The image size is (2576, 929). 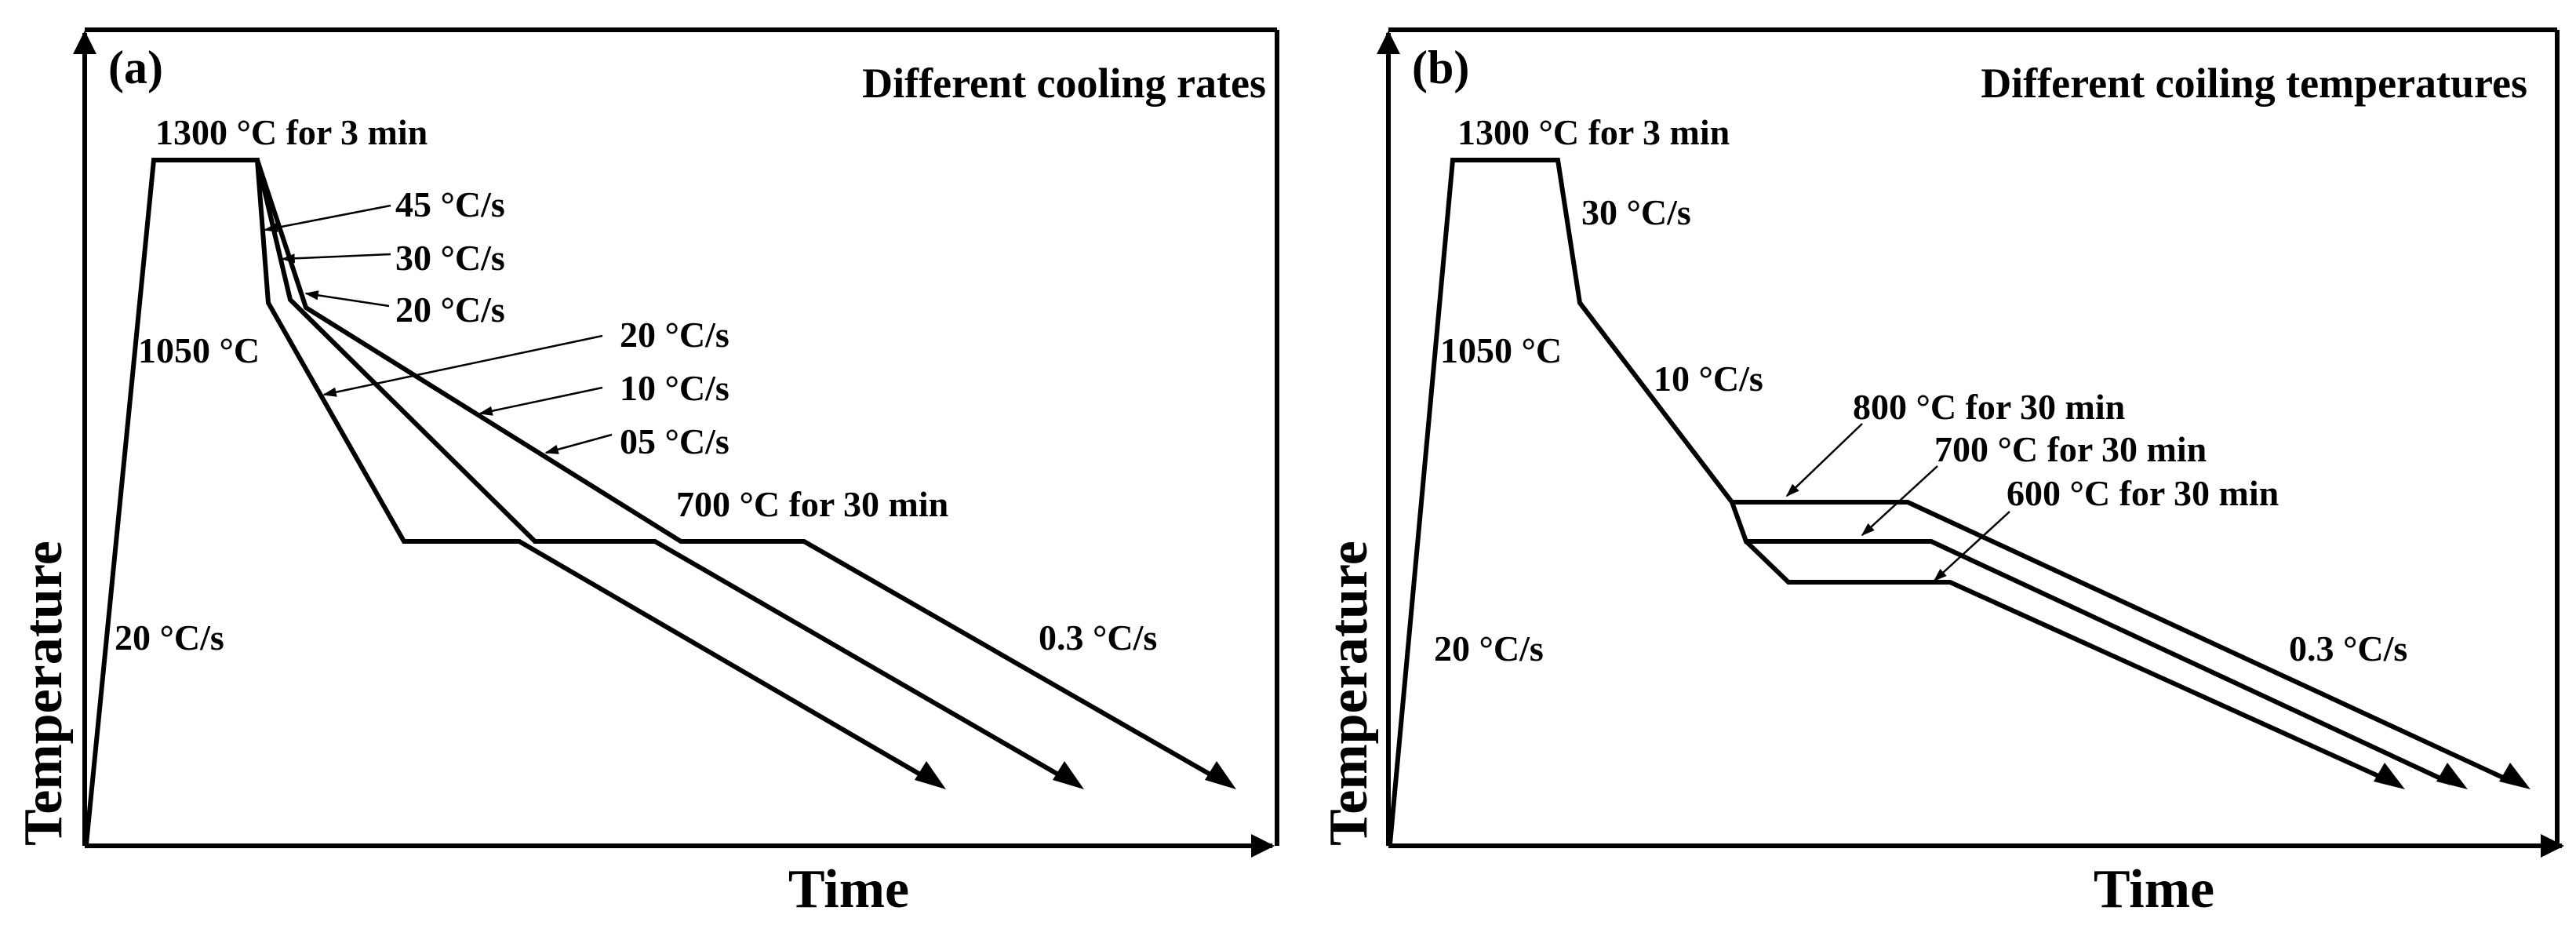 I want to click on panel-a-pointer-05cs, so click(x=578, y=443).